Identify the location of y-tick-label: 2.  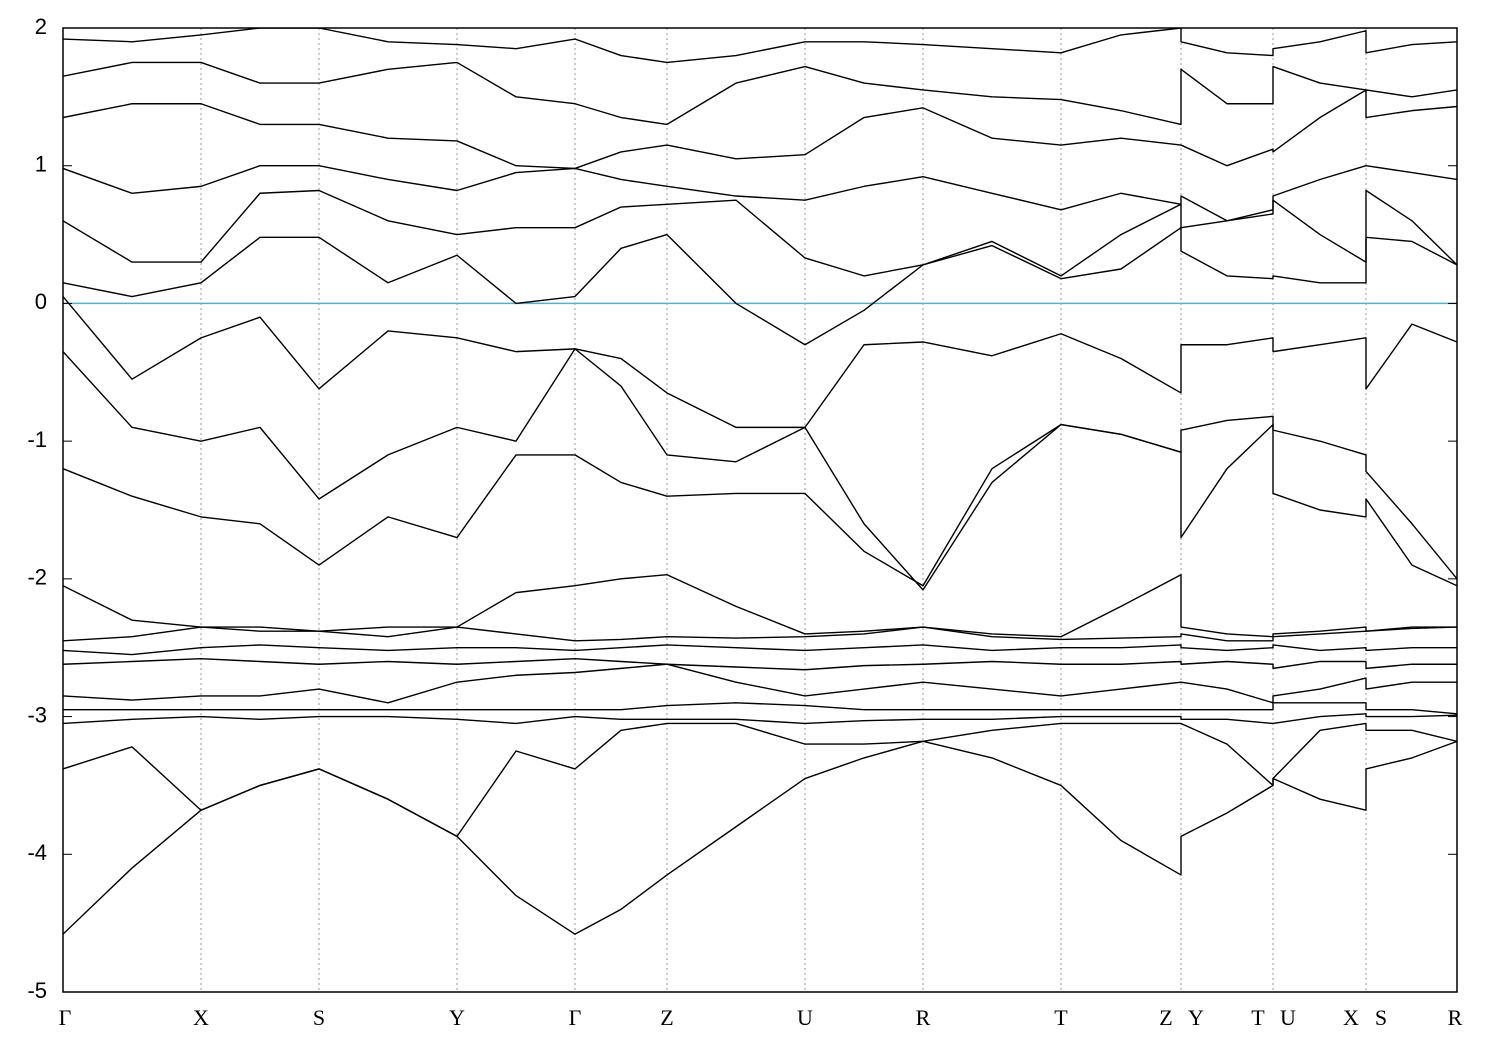
(41, 26).